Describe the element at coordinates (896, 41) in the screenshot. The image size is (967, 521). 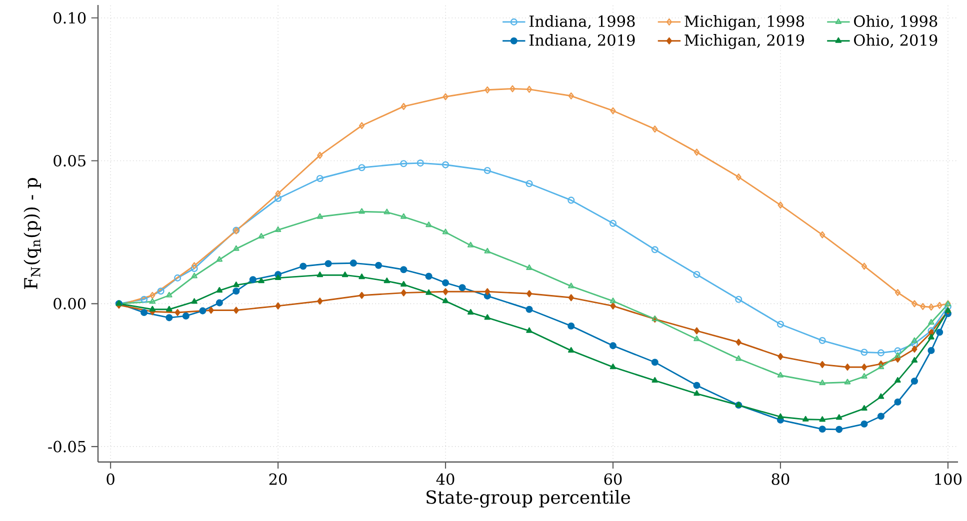
I see `legend-label: Ohio, 2019` at that location.